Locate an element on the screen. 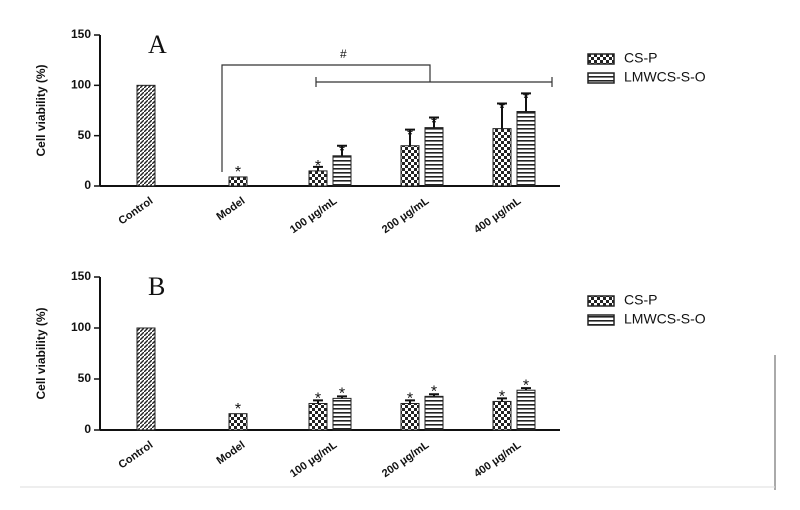 The height and width of the screenshot is (510, 800). panel-label: A is located at coordinates (157, 44).